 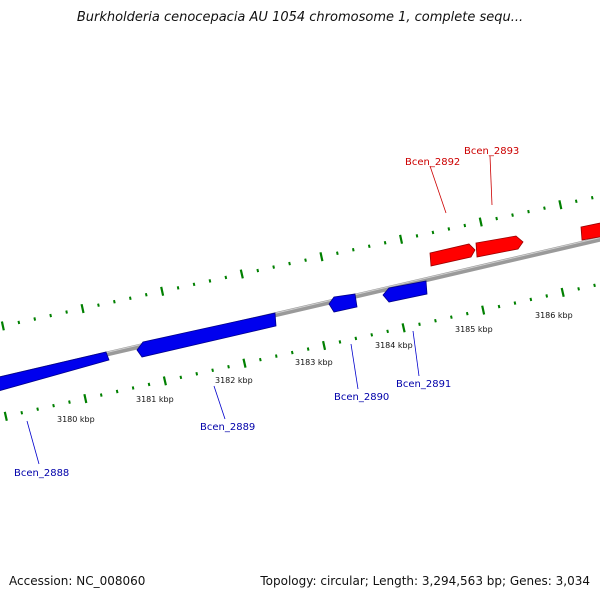 I want to click on scale-label: 3181 kbp, so click(x=155, y=399).